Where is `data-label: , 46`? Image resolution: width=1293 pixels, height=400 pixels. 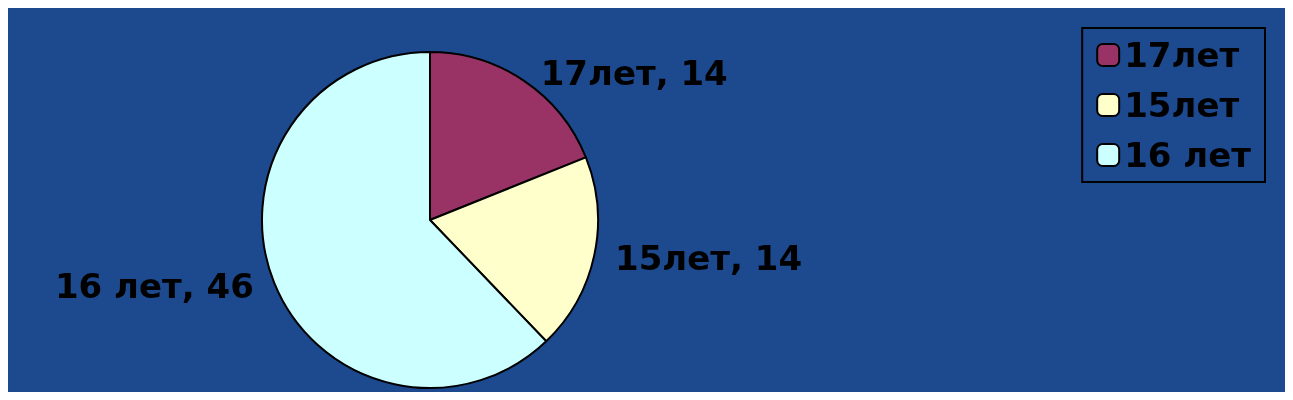
data-label: , 46 is located at coordinates (217, 286).